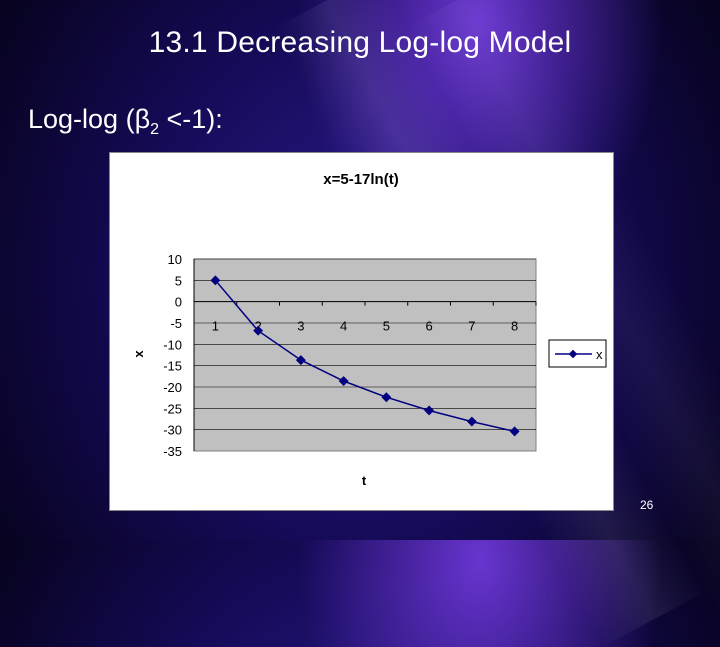  Describe the element at coordinates (599, 354) in the screenshot. I see `legend-label: x` at that location.